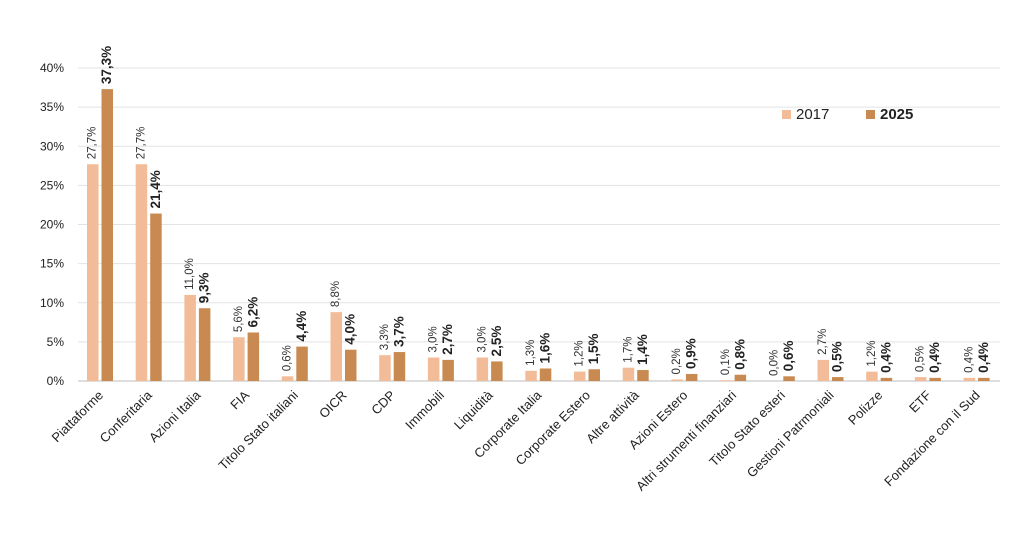 This screenshot has width=1024, height=553. I want to click on x-tick-label: ETF, so click(920, 401).